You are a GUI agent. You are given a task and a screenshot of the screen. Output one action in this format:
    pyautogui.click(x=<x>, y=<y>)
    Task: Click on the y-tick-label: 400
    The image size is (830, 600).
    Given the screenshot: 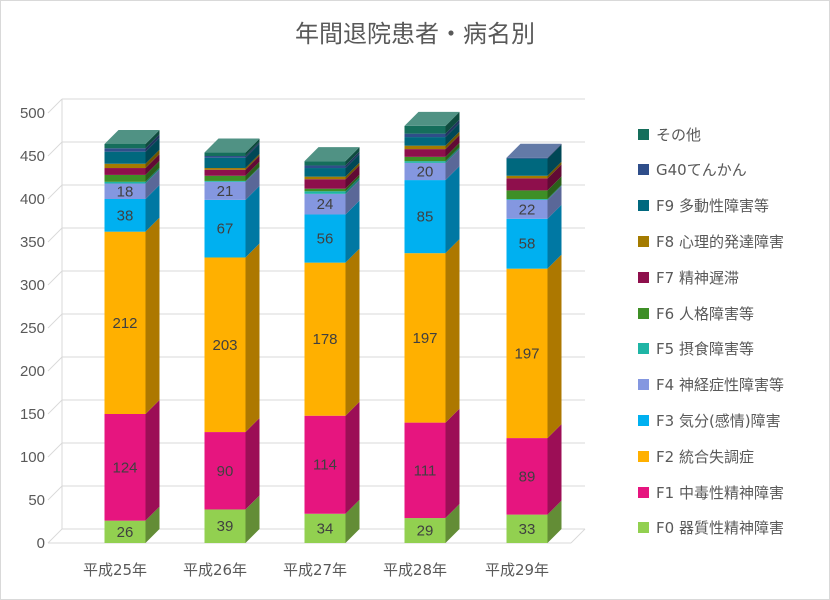 What is the action you would take?
    pyautogui.click(x=32, y=199)
    